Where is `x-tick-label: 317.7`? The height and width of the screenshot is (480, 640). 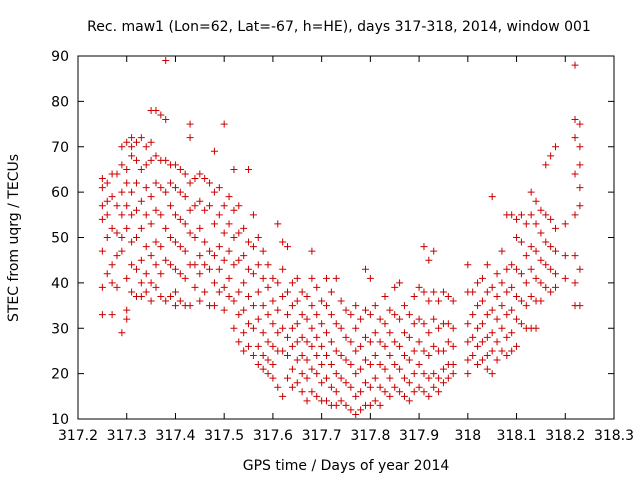 x-tick-label: 317.7 is located at coordinates (322, 436).